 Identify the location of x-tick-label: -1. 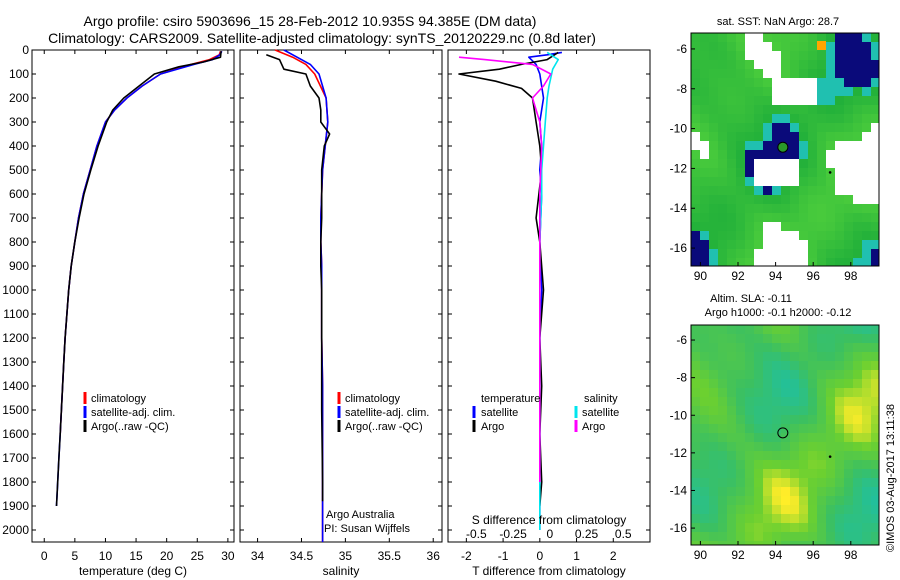
(503, 556).